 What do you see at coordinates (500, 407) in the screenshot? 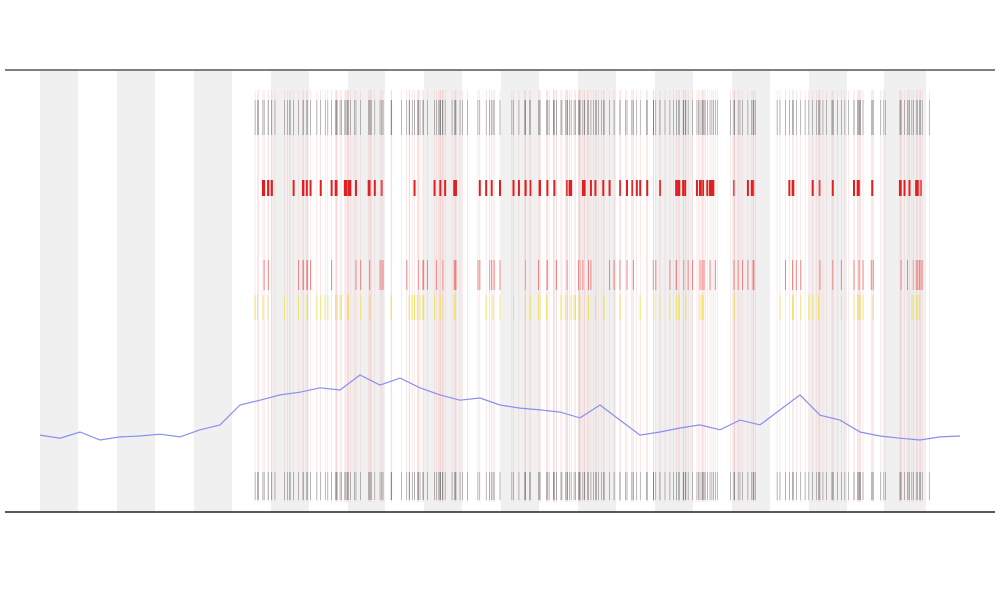
I see `series-line` at bounding box center [500, 407].